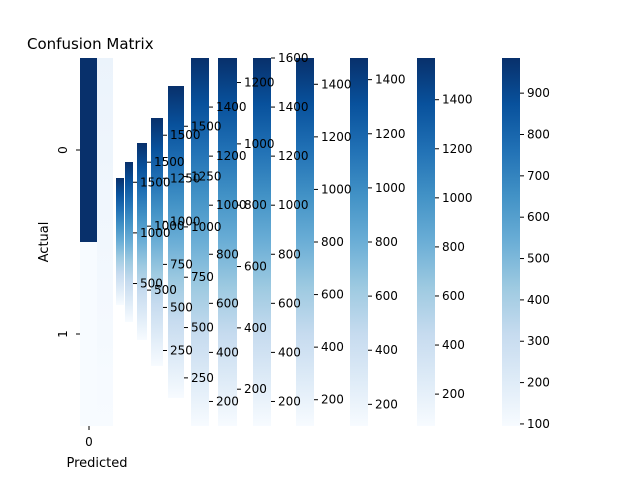 This screenshot has height=485, width=640. I want to click on colorbar-5-tick-label-1: 500, so click(202, 328).